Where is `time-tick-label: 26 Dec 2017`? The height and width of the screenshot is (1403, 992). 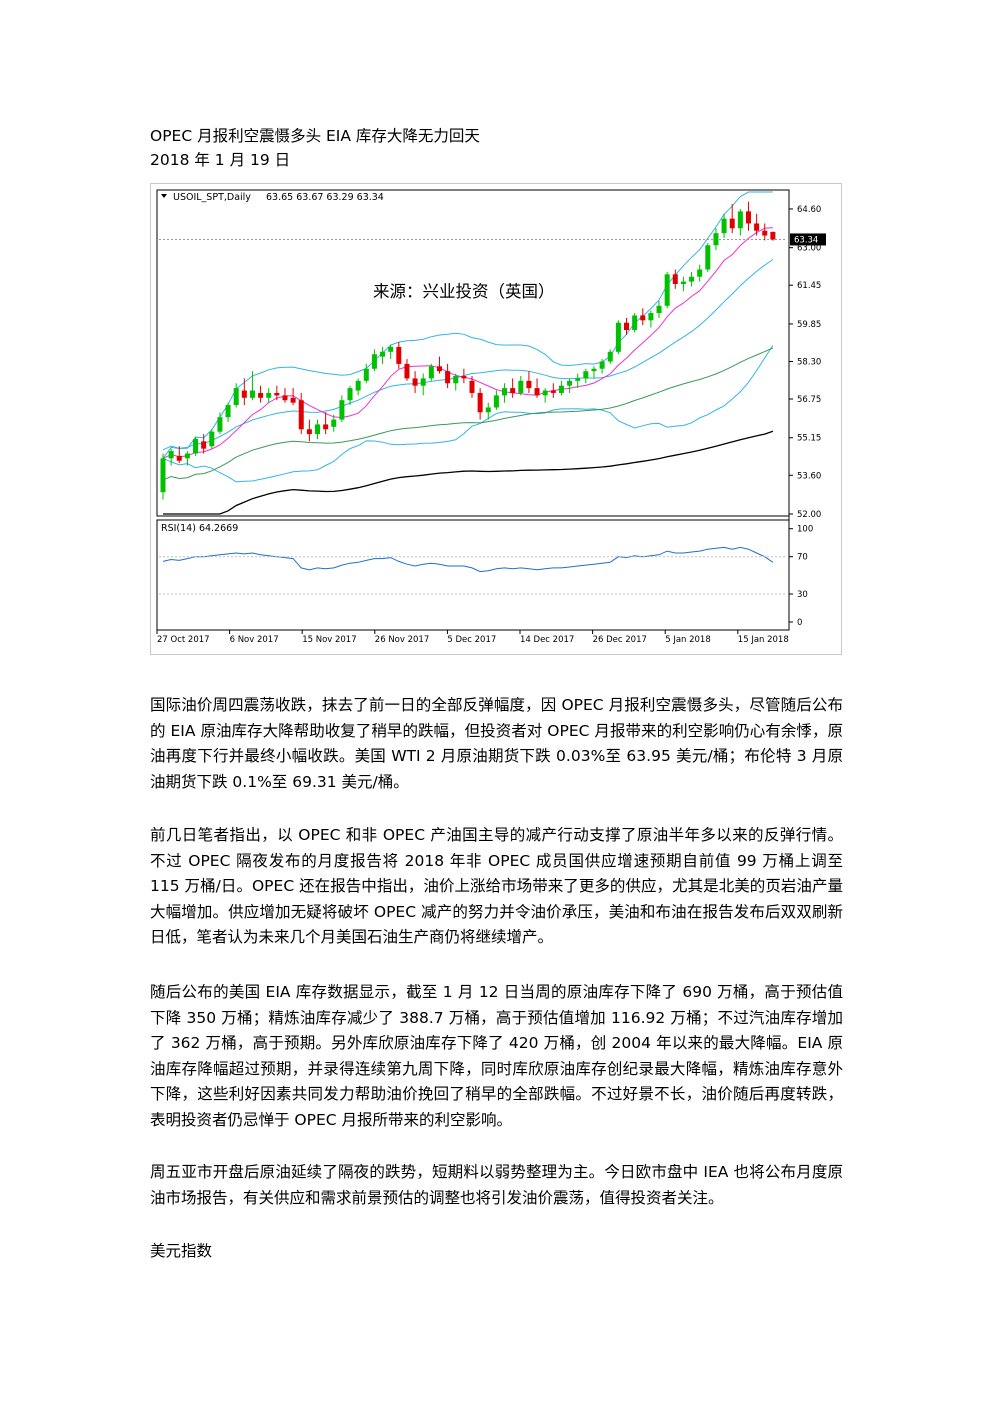
time-tick-label: 26 Dec 2017 is located at coordinates (620, 640).